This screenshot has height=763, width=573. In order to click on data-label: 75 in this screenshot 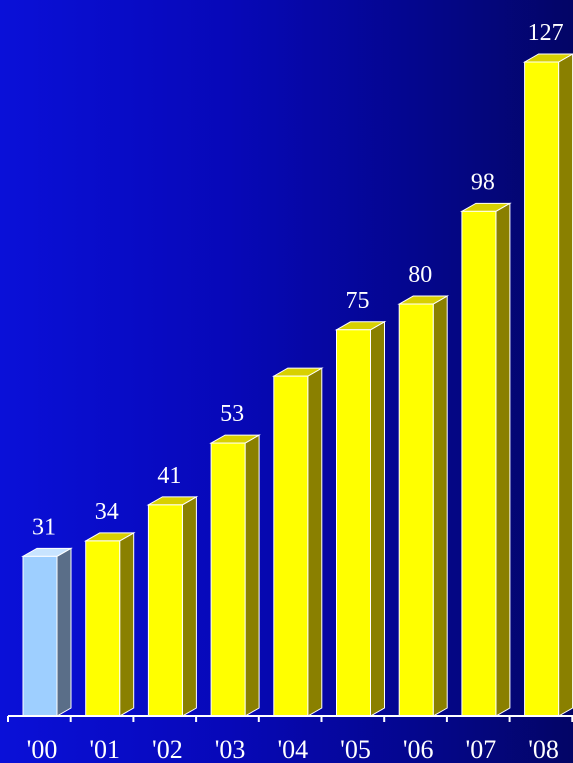, I will do `click(358, 301)`.